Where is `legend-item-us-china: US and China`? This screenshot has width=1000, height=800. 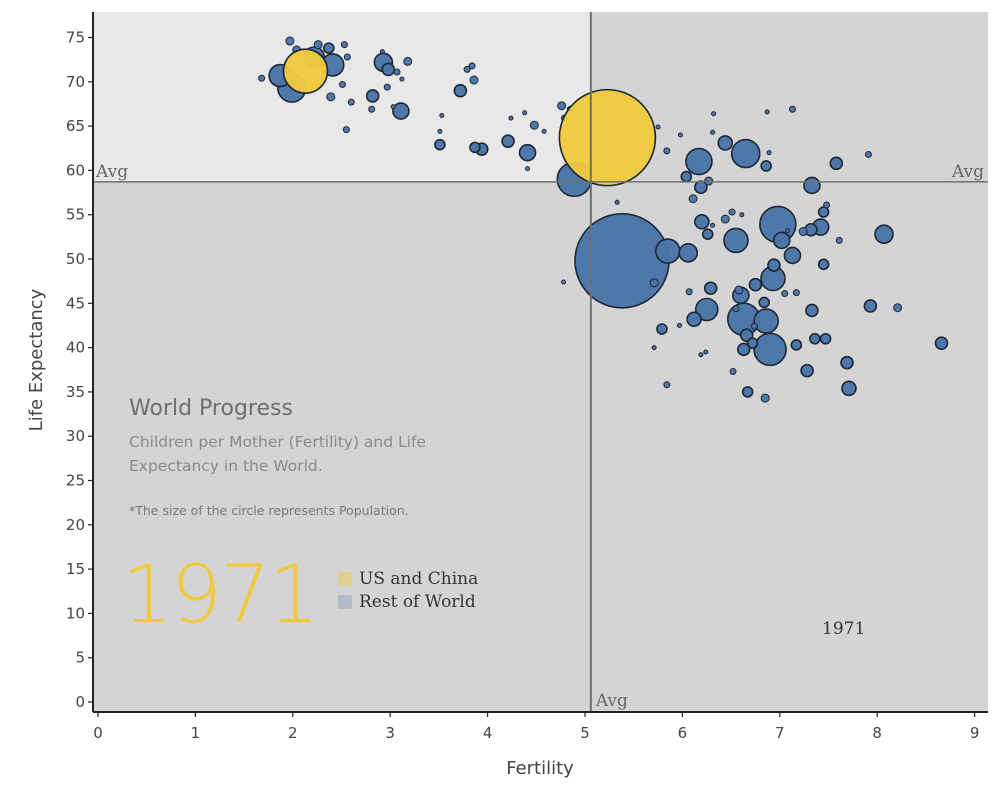 legend-item-us-china: US and China is located at coordinates (408, 578).